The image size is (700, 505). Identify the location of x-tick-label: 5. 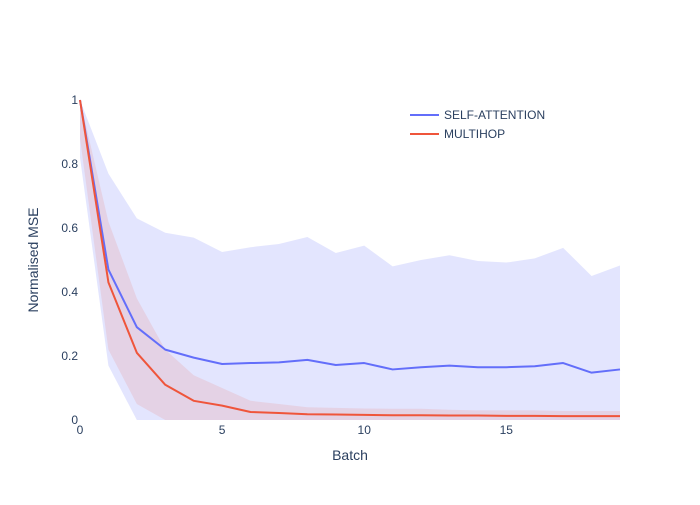
(222, 430).